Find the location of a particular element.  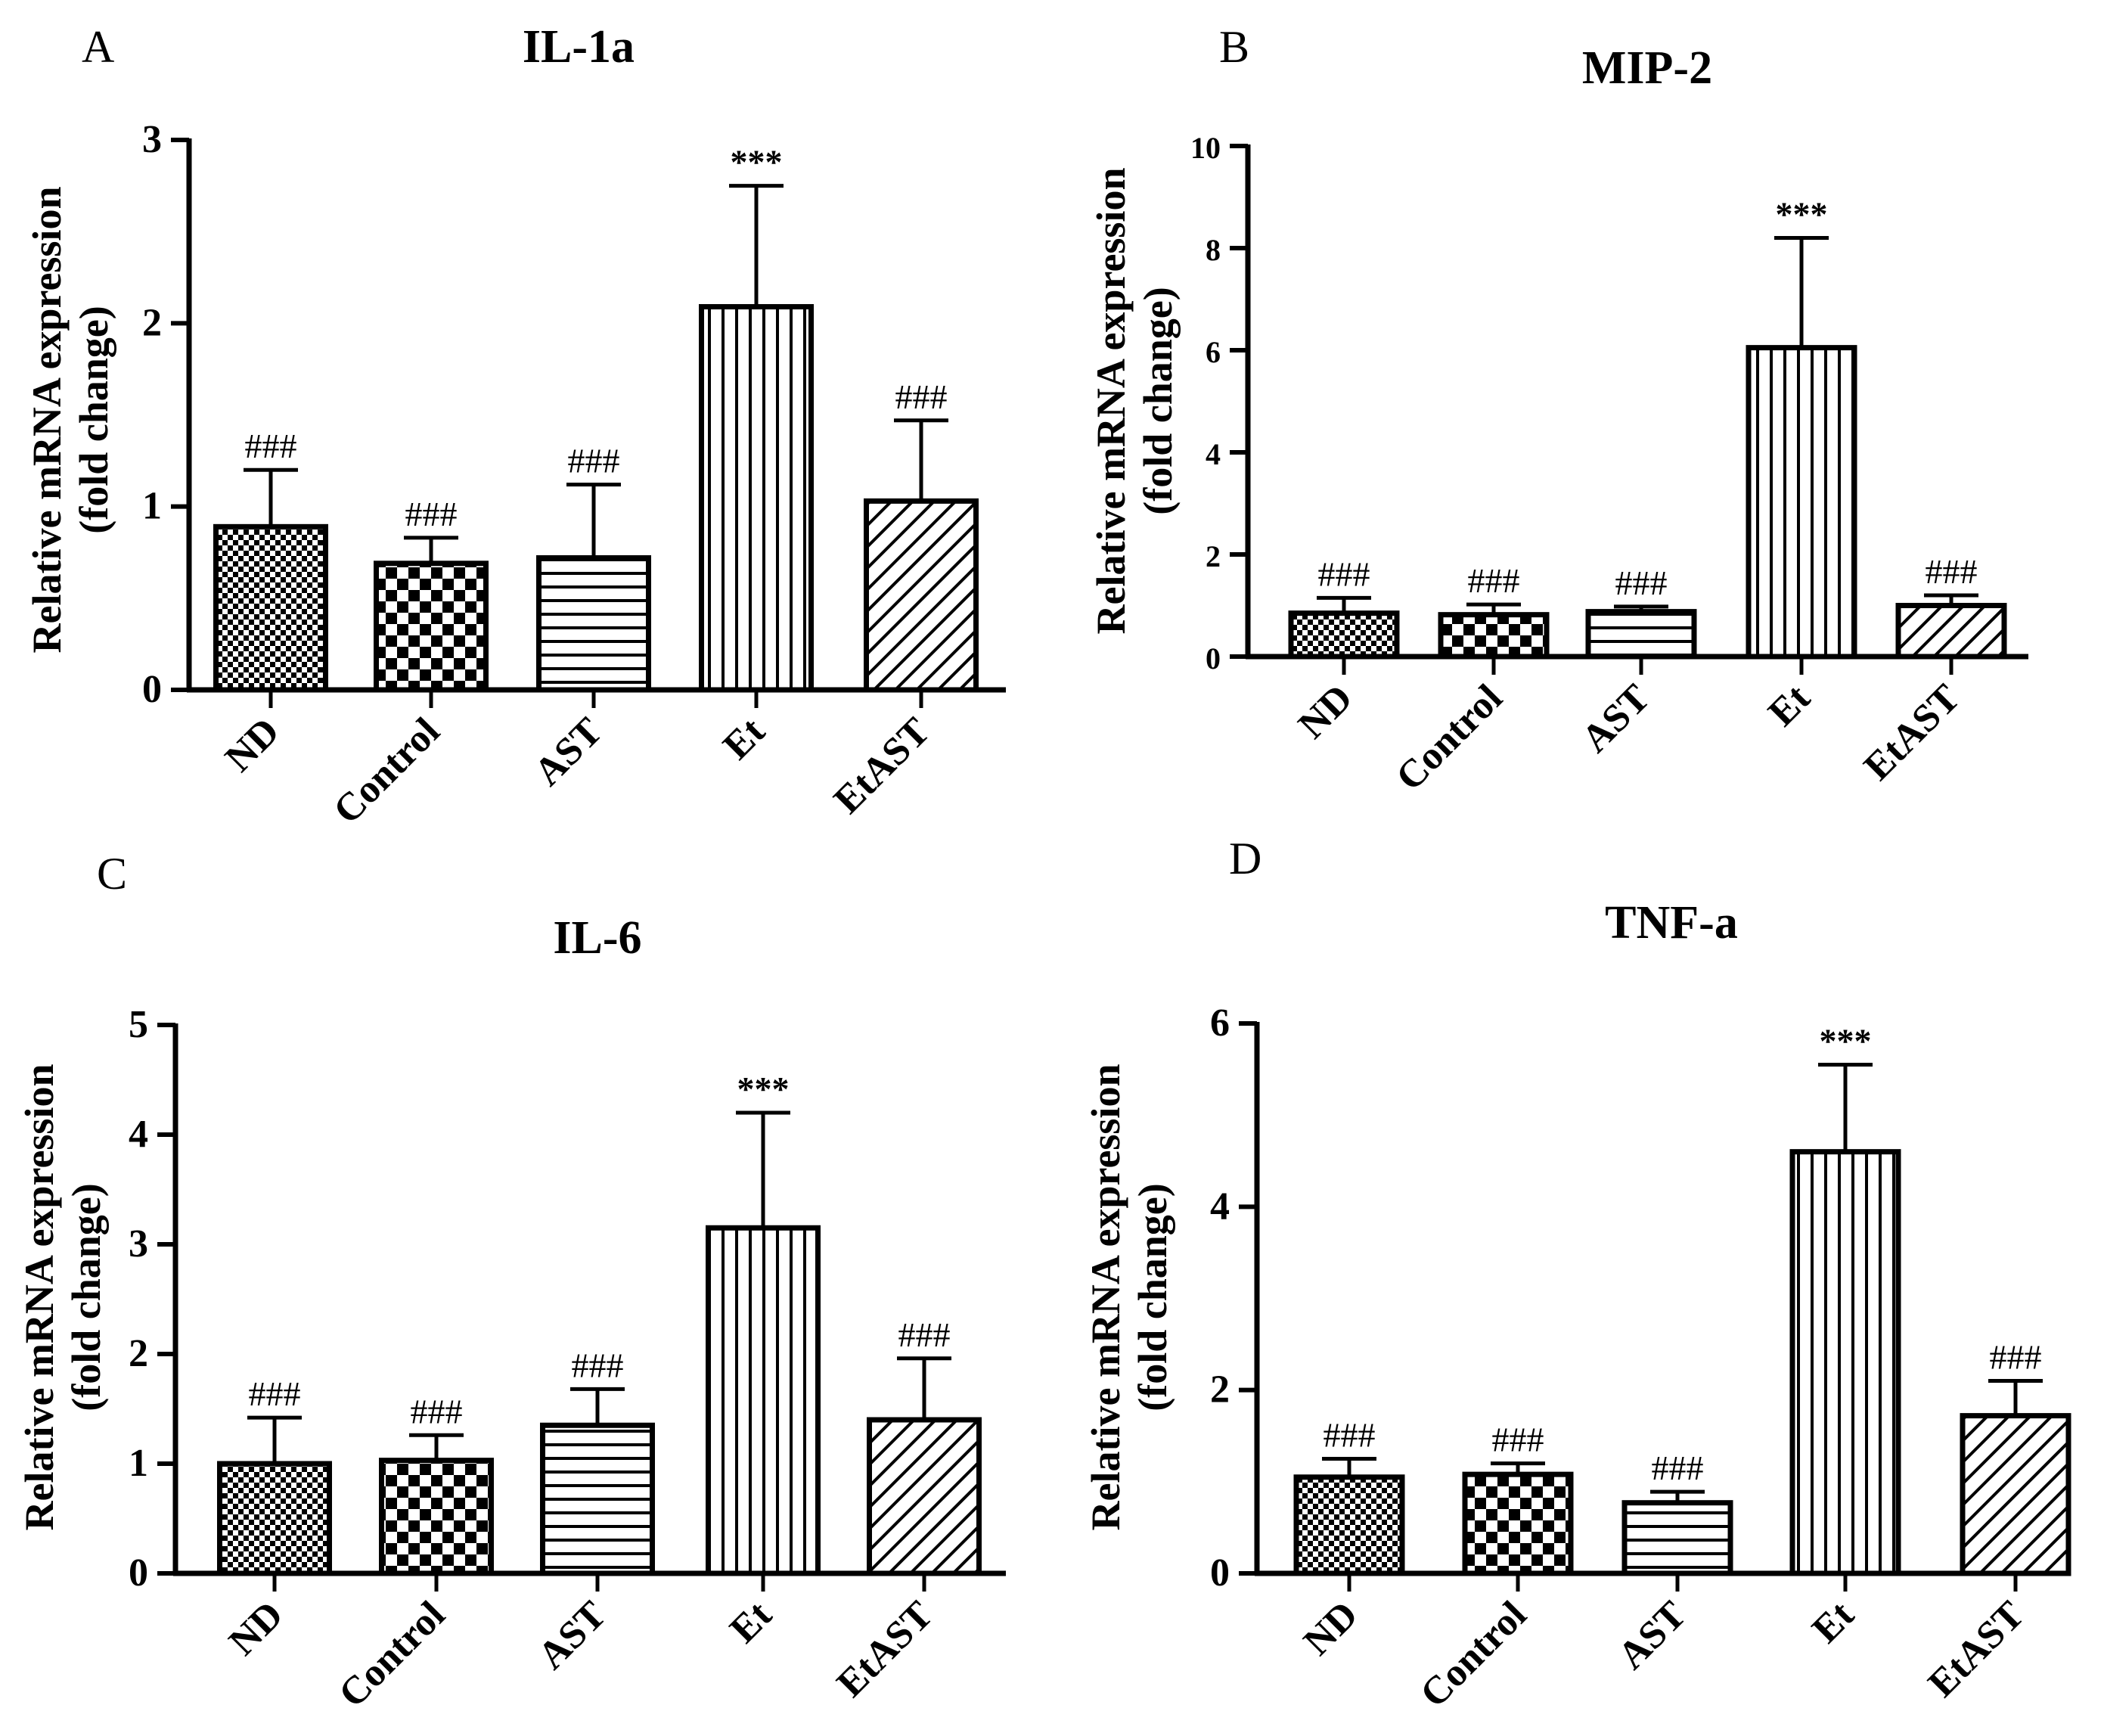

chart-title: MIP-2 is located at coordinates (1647, 68).